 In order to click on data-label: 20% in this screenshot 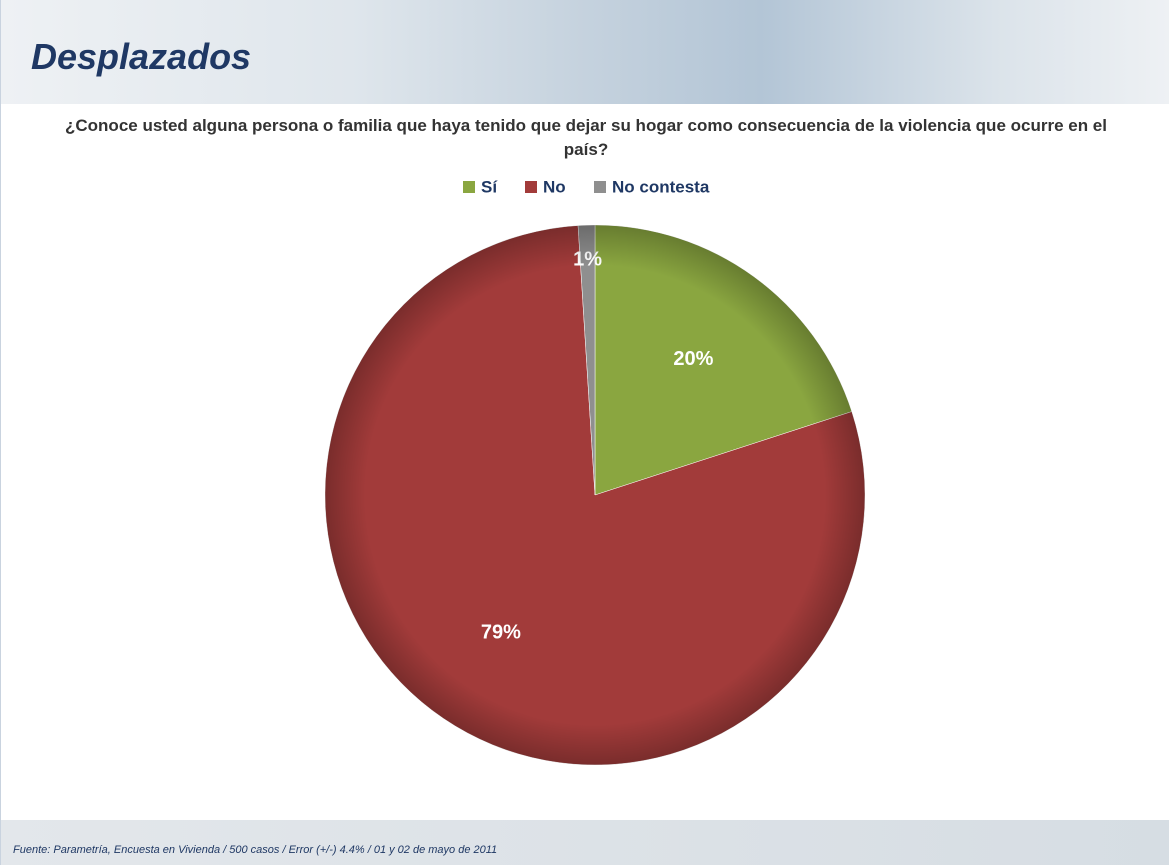, I will do `click(693, 359)`.